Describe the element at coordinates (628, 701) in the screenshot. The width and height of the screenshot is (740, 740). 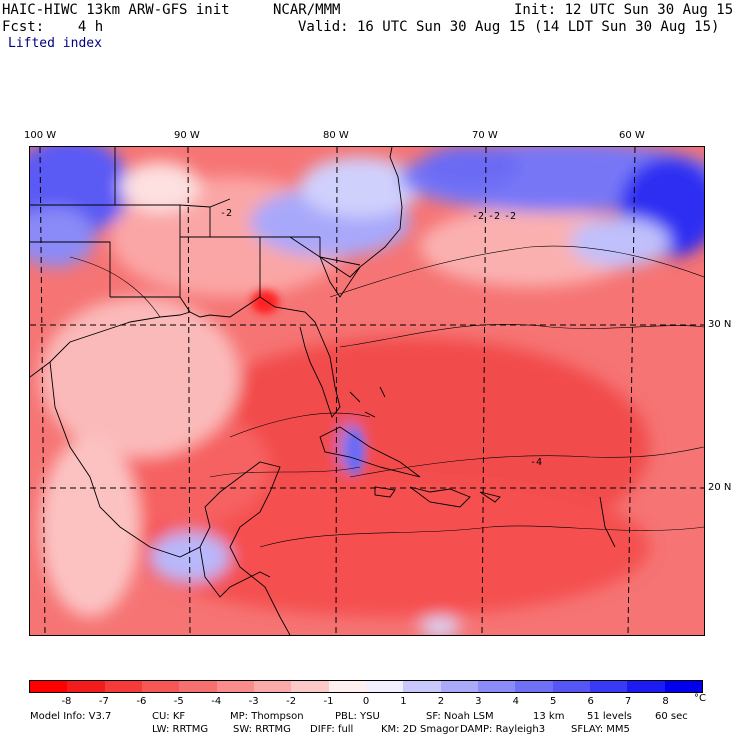
I see `colorbar-tick-label: 7` at that location.